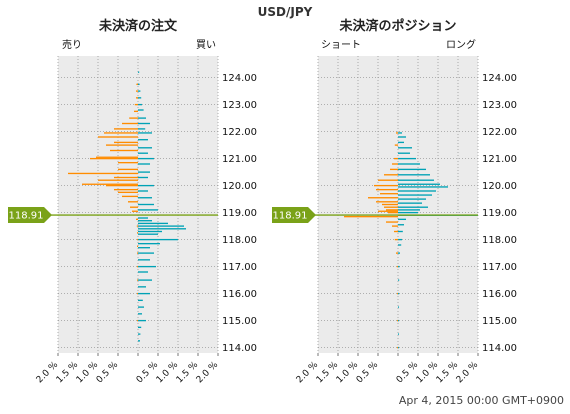 Image resolution: width=570 pixels, height=414 pixels. I want to click on positions-price-label: 118.91, so click(290, 216).